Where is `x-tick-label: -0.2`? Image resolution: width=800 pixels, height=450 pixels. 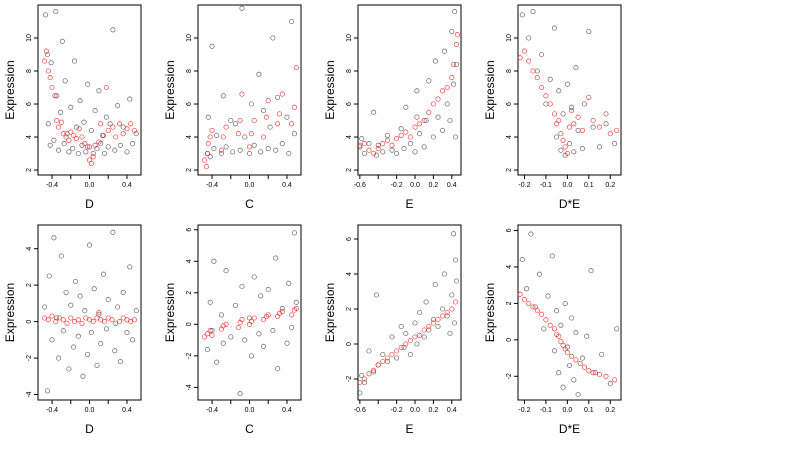 x-tick-label: -0.2 is located at coordinates (397, 185).